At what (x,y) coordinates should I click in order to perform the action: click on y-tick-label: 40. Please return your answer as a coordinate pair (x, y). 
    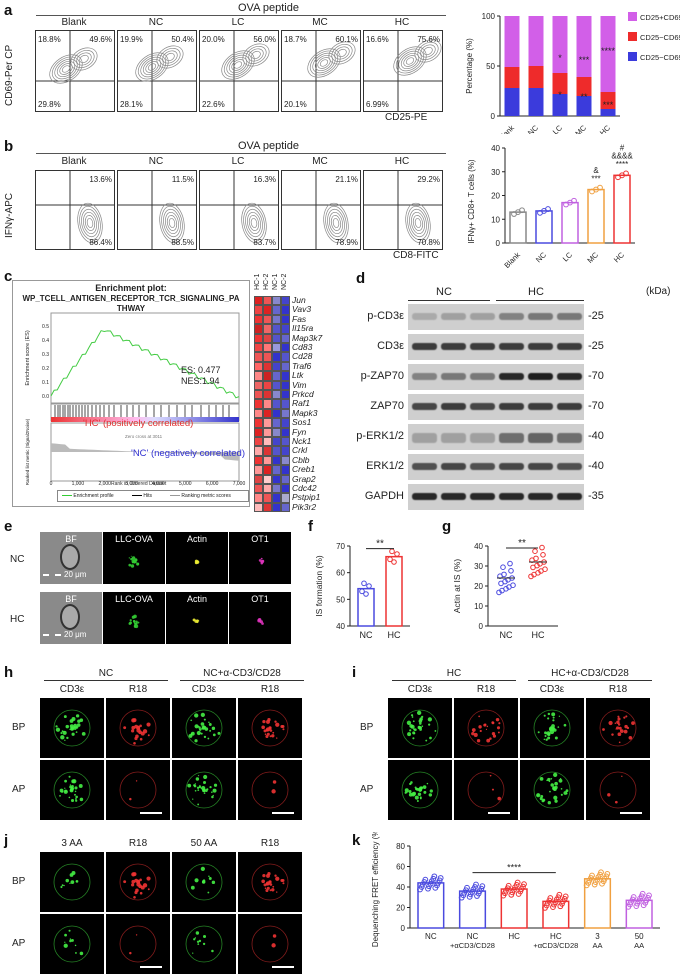
    Looking at the image, I should click on (340, 626).